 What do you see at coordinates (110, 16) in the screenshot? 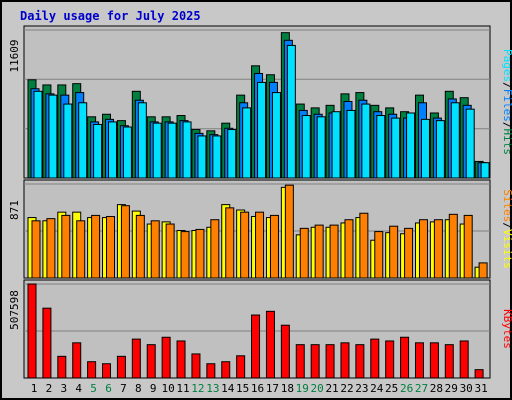
I see `chart-title: Daily usage for July 2025` at bounding box center [110, 16].